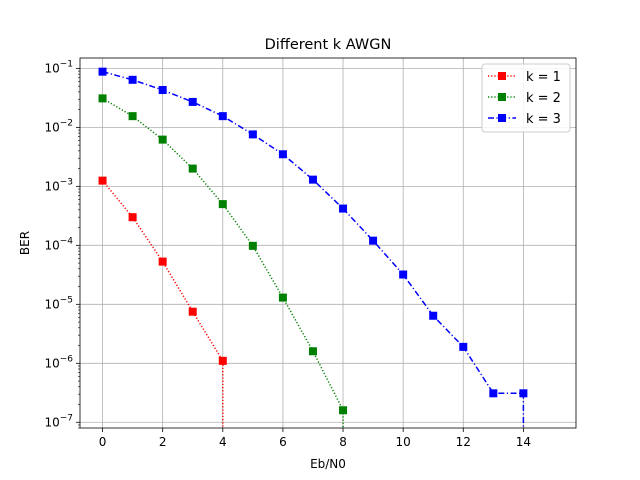 Image resolution: width=640 pixels, height=480 pixels. What do you see at coordinates (403, 442) in the screenshot?
I see `x-tick-label: 10` at bounding box center [403, 442].